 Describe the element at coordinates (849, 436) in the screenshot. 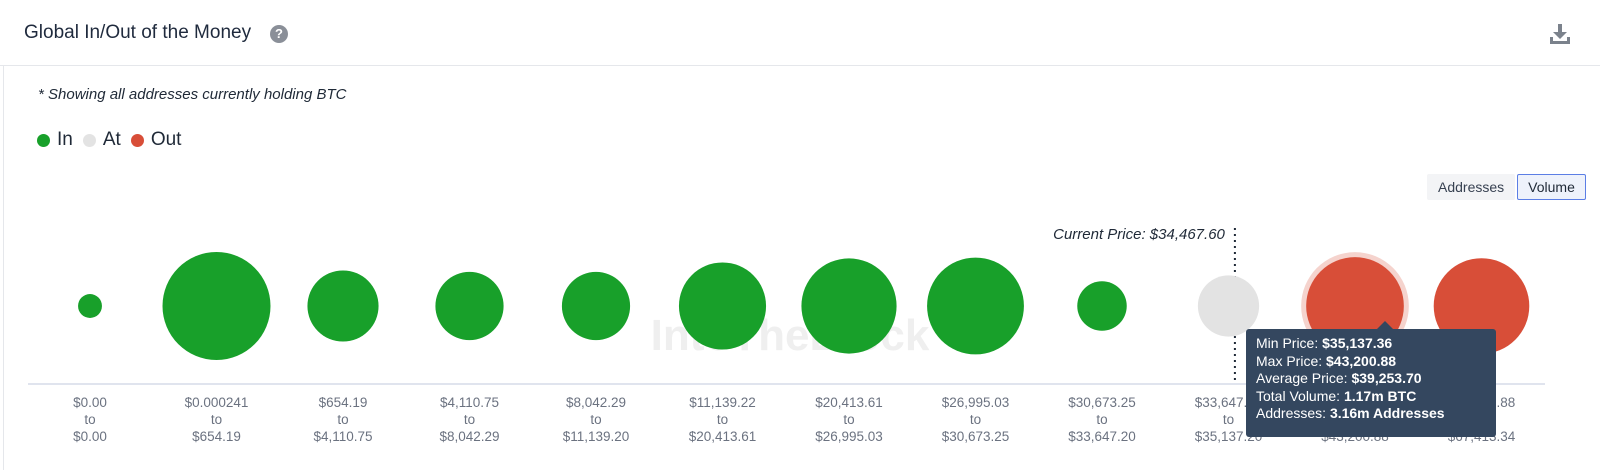

I see `range-to-label: $26,995.03` at that location.